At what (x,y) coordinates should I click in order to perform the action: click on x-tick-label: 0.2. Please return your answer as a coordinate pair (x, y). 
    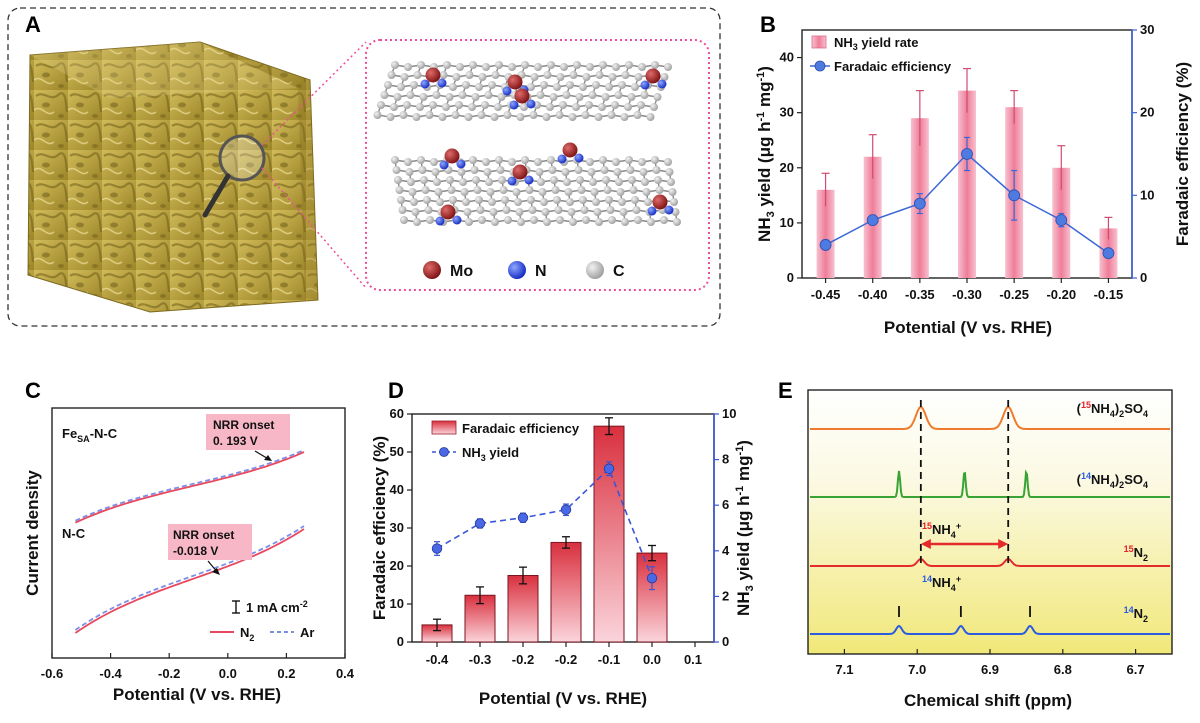
    Looking at the image, I should click on (286, 673).